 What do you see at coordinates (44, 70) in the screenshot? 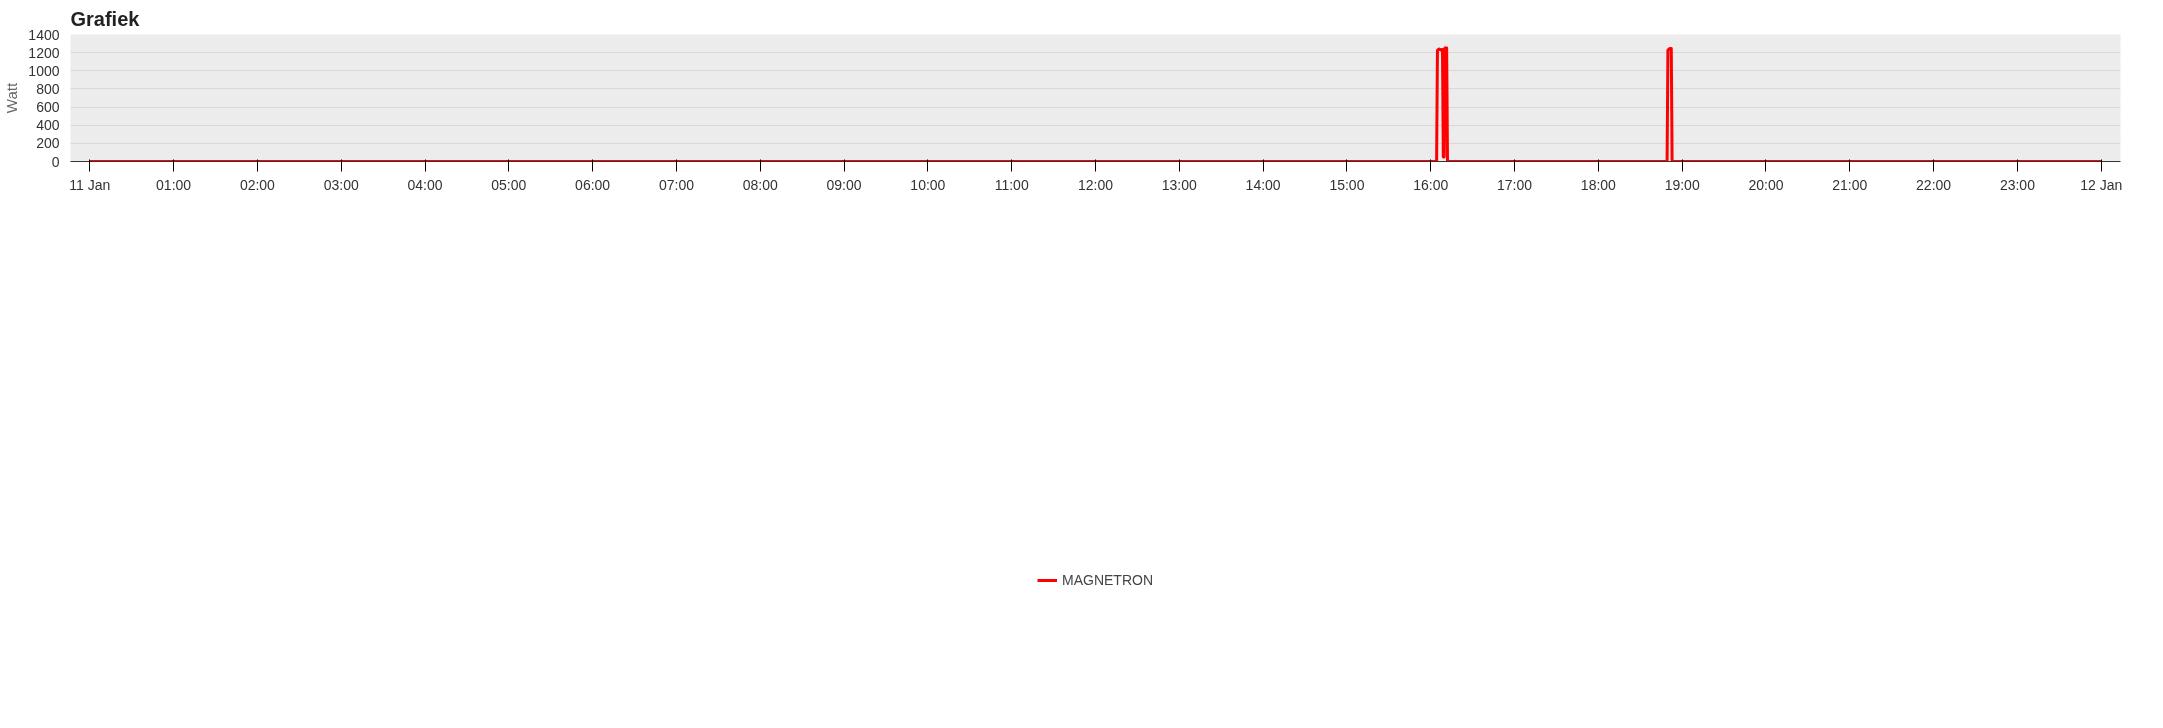
I see `y-tick-label: 1000` at bounding box center [44, 70].